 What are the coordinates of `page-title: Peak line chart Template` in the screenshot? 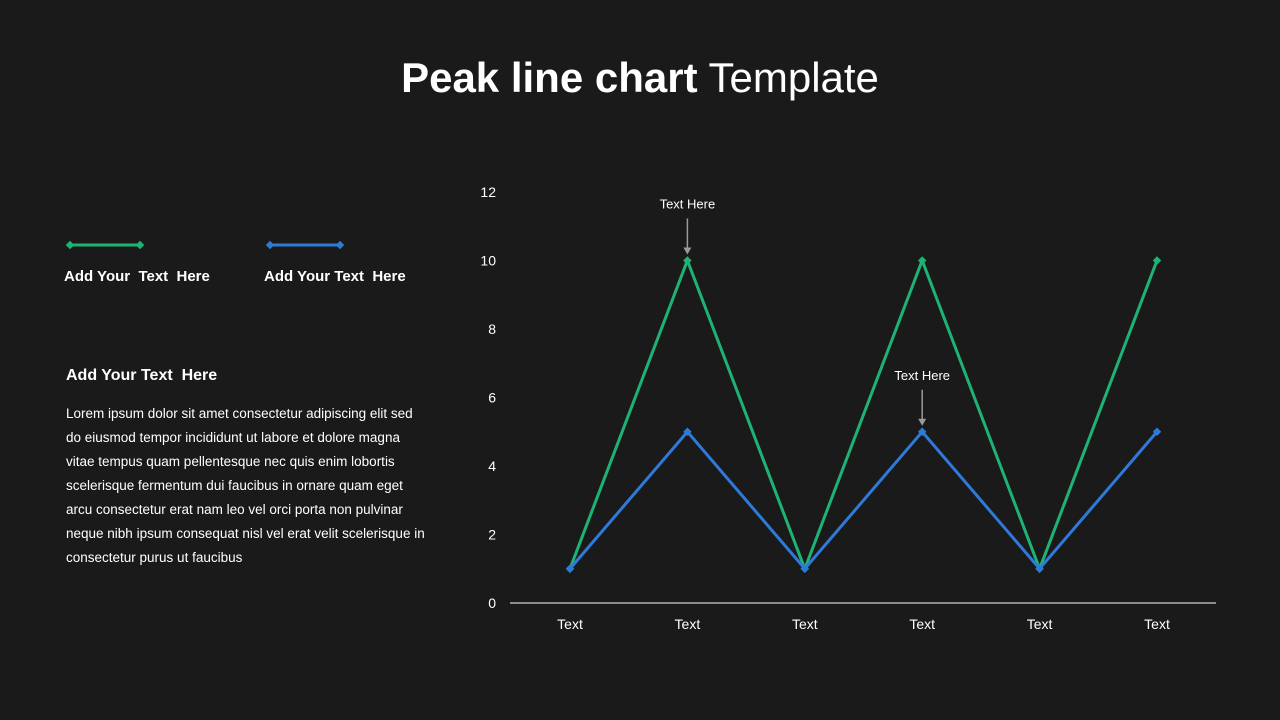 It's located at (640, 78).